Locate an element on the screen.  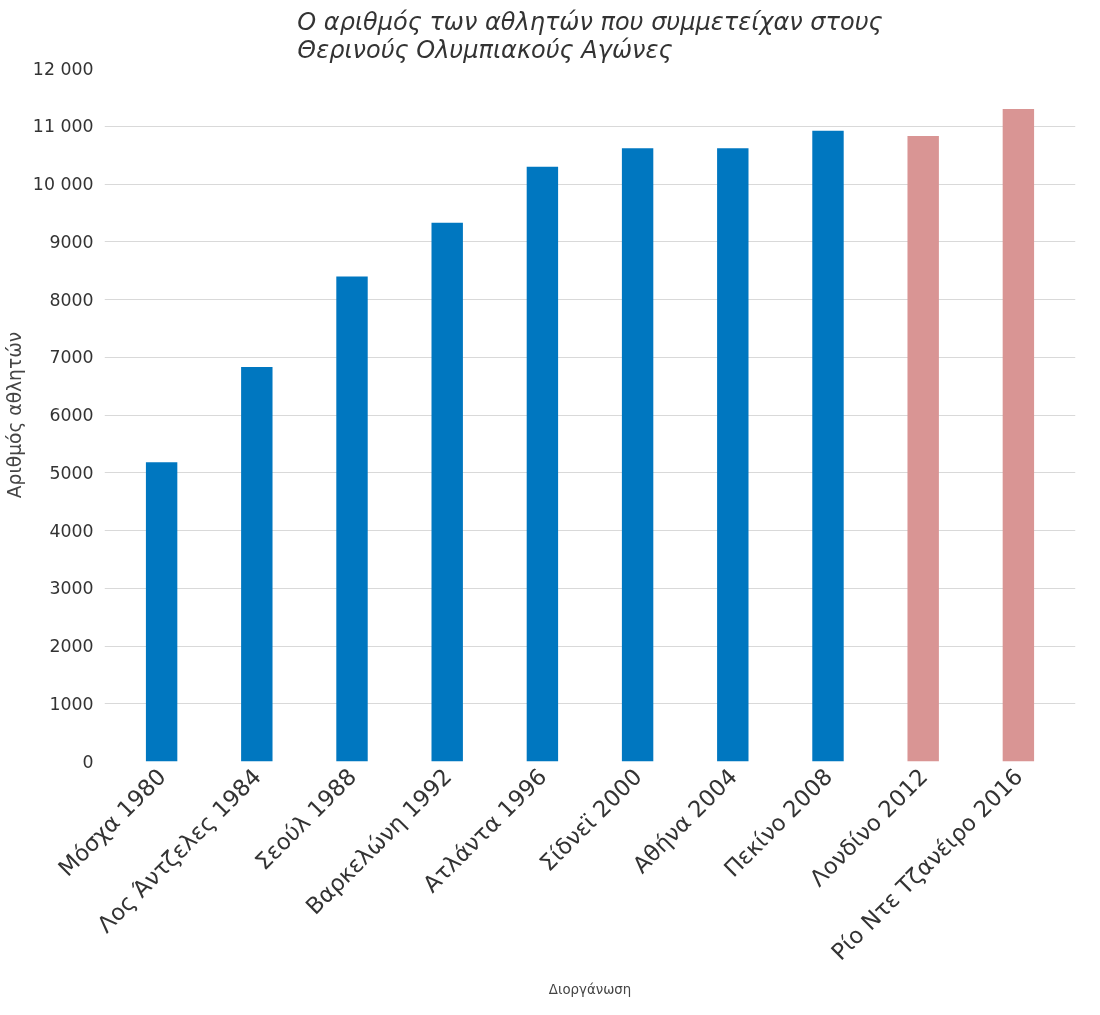
y-tick-label: 4000 is located at coordinates (71, 530).